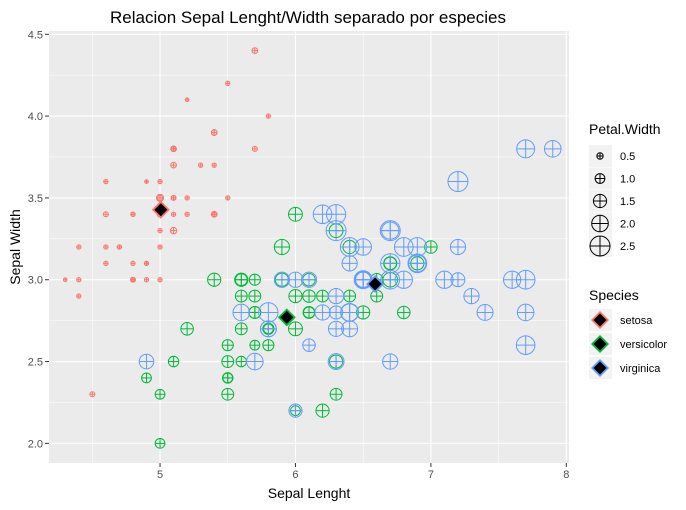 The height and width of the screenshot is (510, 686). What do you see at coordinates (35, 363) in the screenshot?
I see `y-tick-label: 2.5` at bounding box center [35, 363].